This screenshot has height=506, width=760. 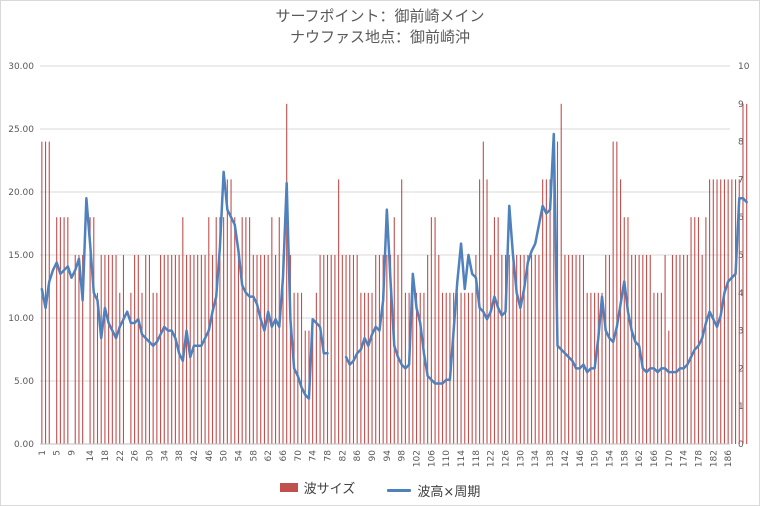 I want to click on legend-swatch-line, so click(x=399, y=490).